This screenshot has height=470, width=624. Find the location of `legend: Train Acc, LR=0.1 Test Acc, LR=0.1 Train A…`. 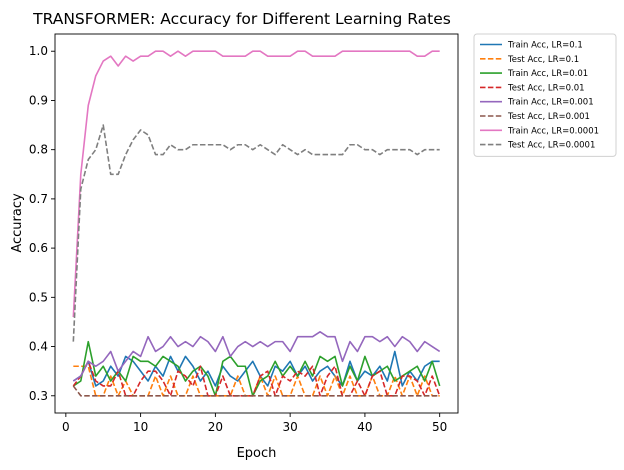

legend: Train Acc, LR=0.1 Test Acc, LR=0.1 Train A… is located at coordinates (545, 95).